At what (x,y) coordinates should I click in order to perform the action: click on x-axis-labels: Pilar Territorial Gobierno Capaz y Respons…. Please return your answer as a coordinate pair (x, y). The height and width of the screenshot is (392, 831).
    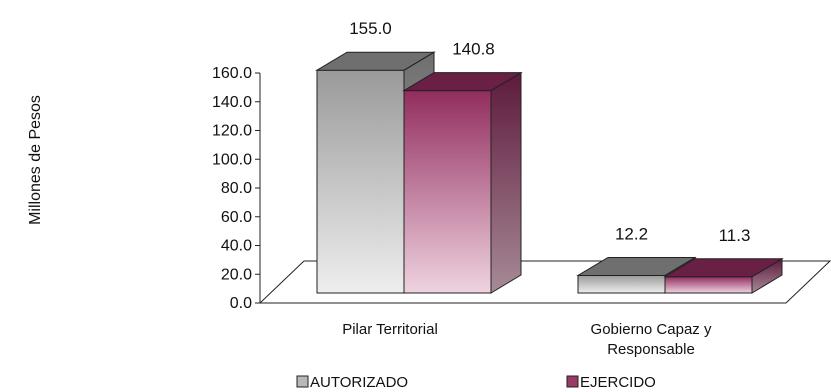
    Looking at the image, I should click on (527, 339).